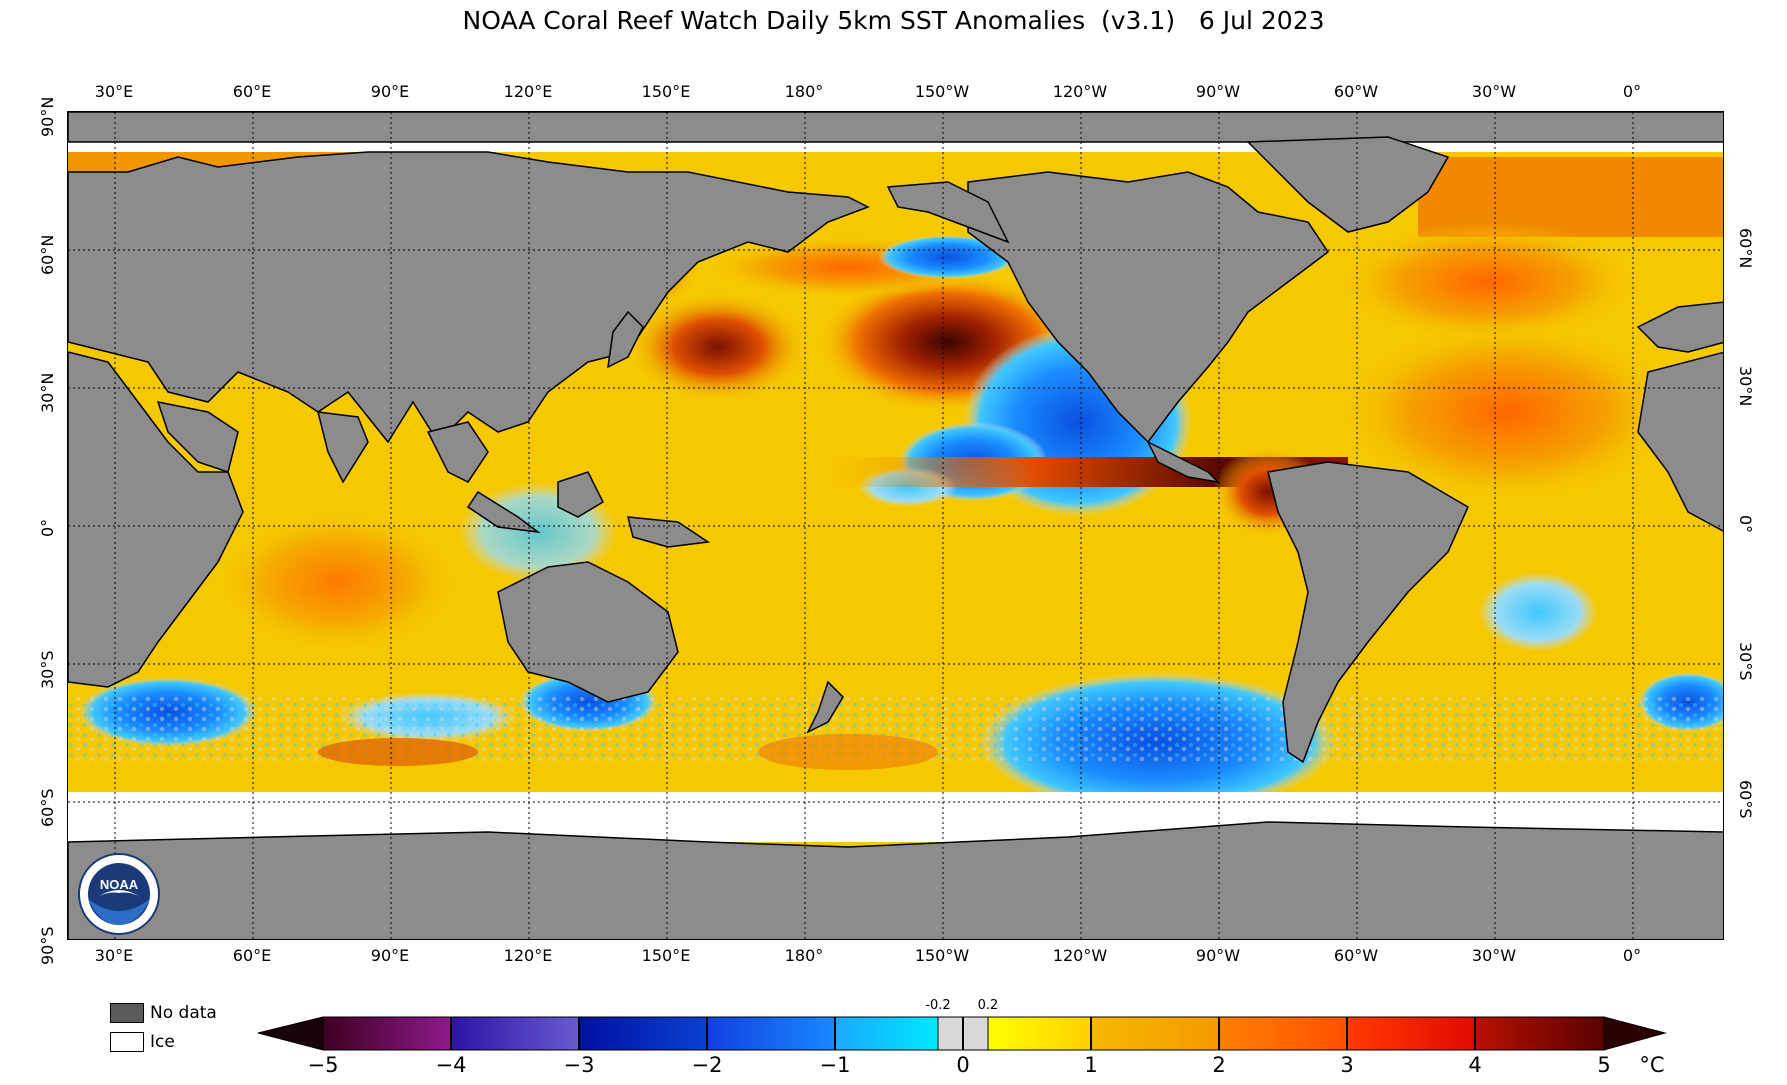 The width and height of the screenshot is (1787, 1085). Describe the element at coordinates (451, 1065) in the screenshot. I see `colorbar-tick: −4` at that location.